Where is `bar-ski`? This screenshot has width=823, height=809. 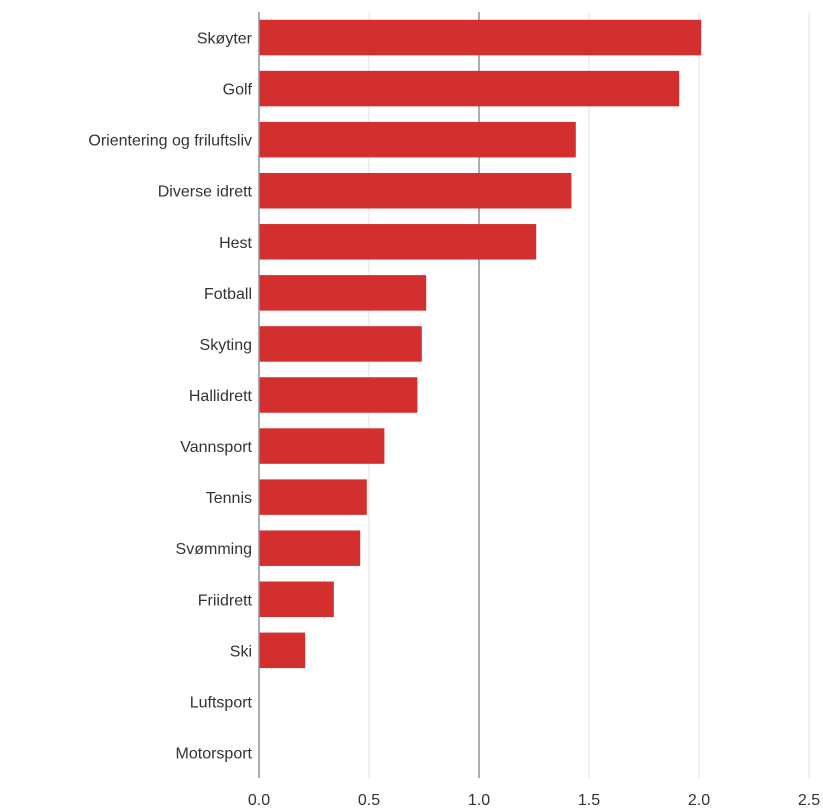
bar-ski is located at coordinates (282, 650).